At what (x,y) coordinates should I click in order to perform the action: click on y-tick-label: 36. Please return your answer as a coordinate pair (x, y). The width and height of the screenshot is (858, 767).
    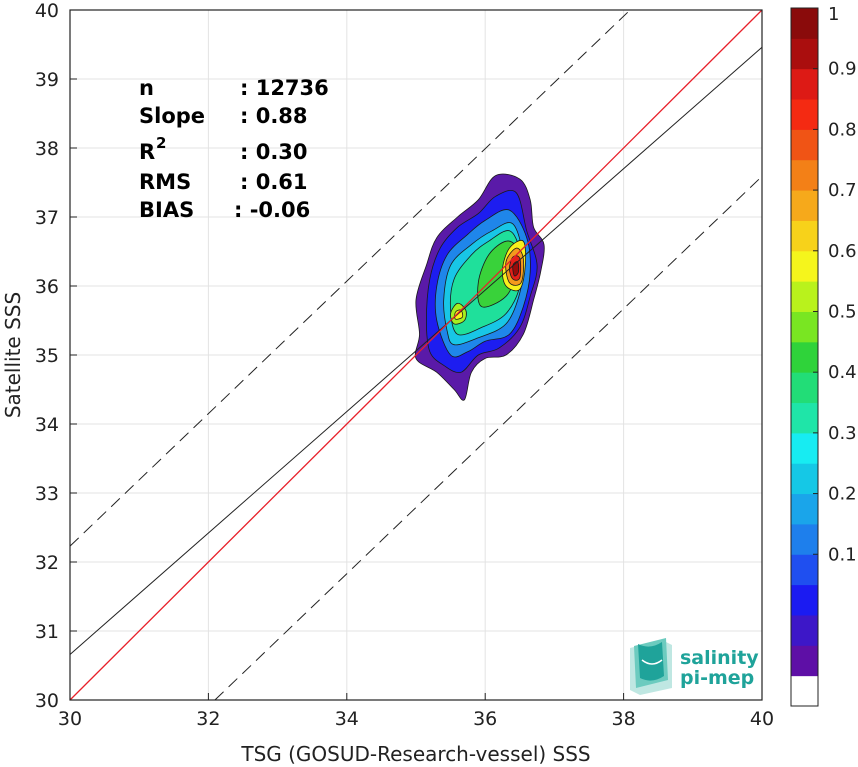
    Looking at the image, I should click on (47, 287).